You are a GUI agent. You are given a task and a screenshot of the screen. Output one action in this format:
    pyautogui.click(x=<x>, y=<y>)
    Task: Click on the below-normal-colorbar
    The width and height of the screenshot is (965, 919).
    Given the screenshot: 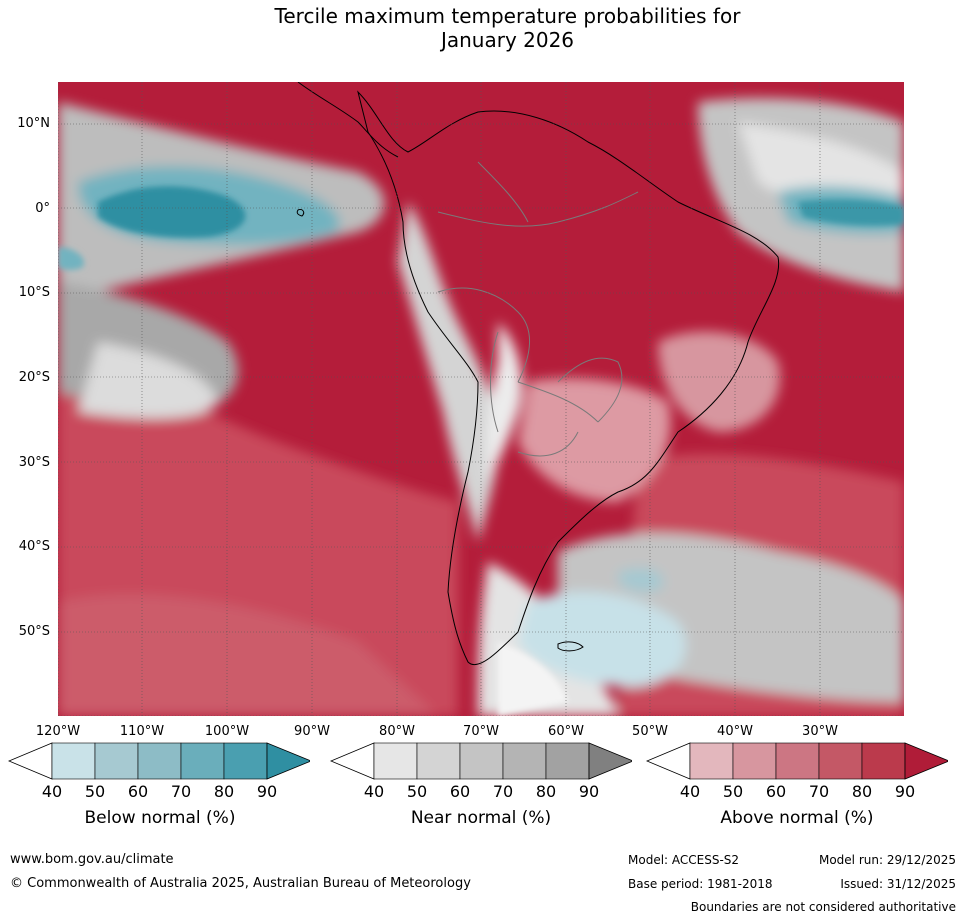 What is the action you would take?
    pyautogui.click(x=159, y=761)
    